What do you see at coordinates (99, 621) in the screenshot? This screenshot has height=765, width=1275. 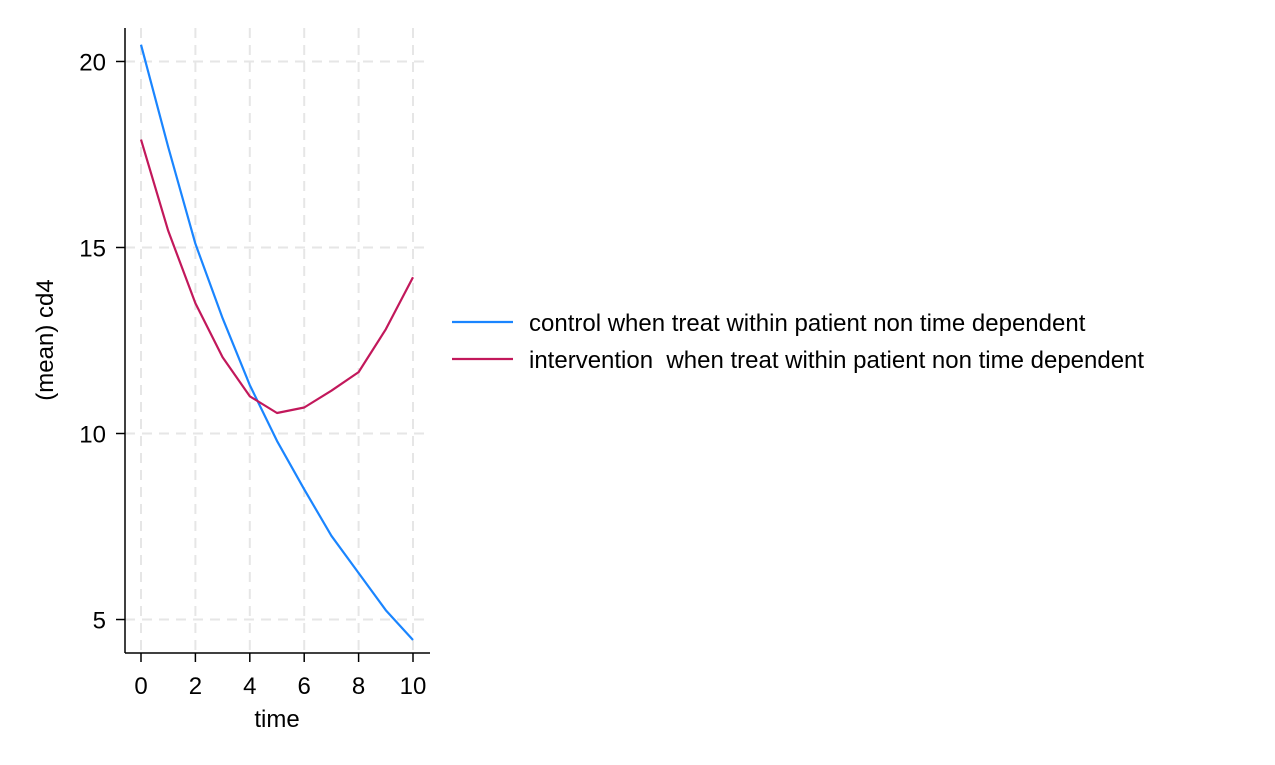 I see `y-tick-label: 5` at bounding box center [99, 621].